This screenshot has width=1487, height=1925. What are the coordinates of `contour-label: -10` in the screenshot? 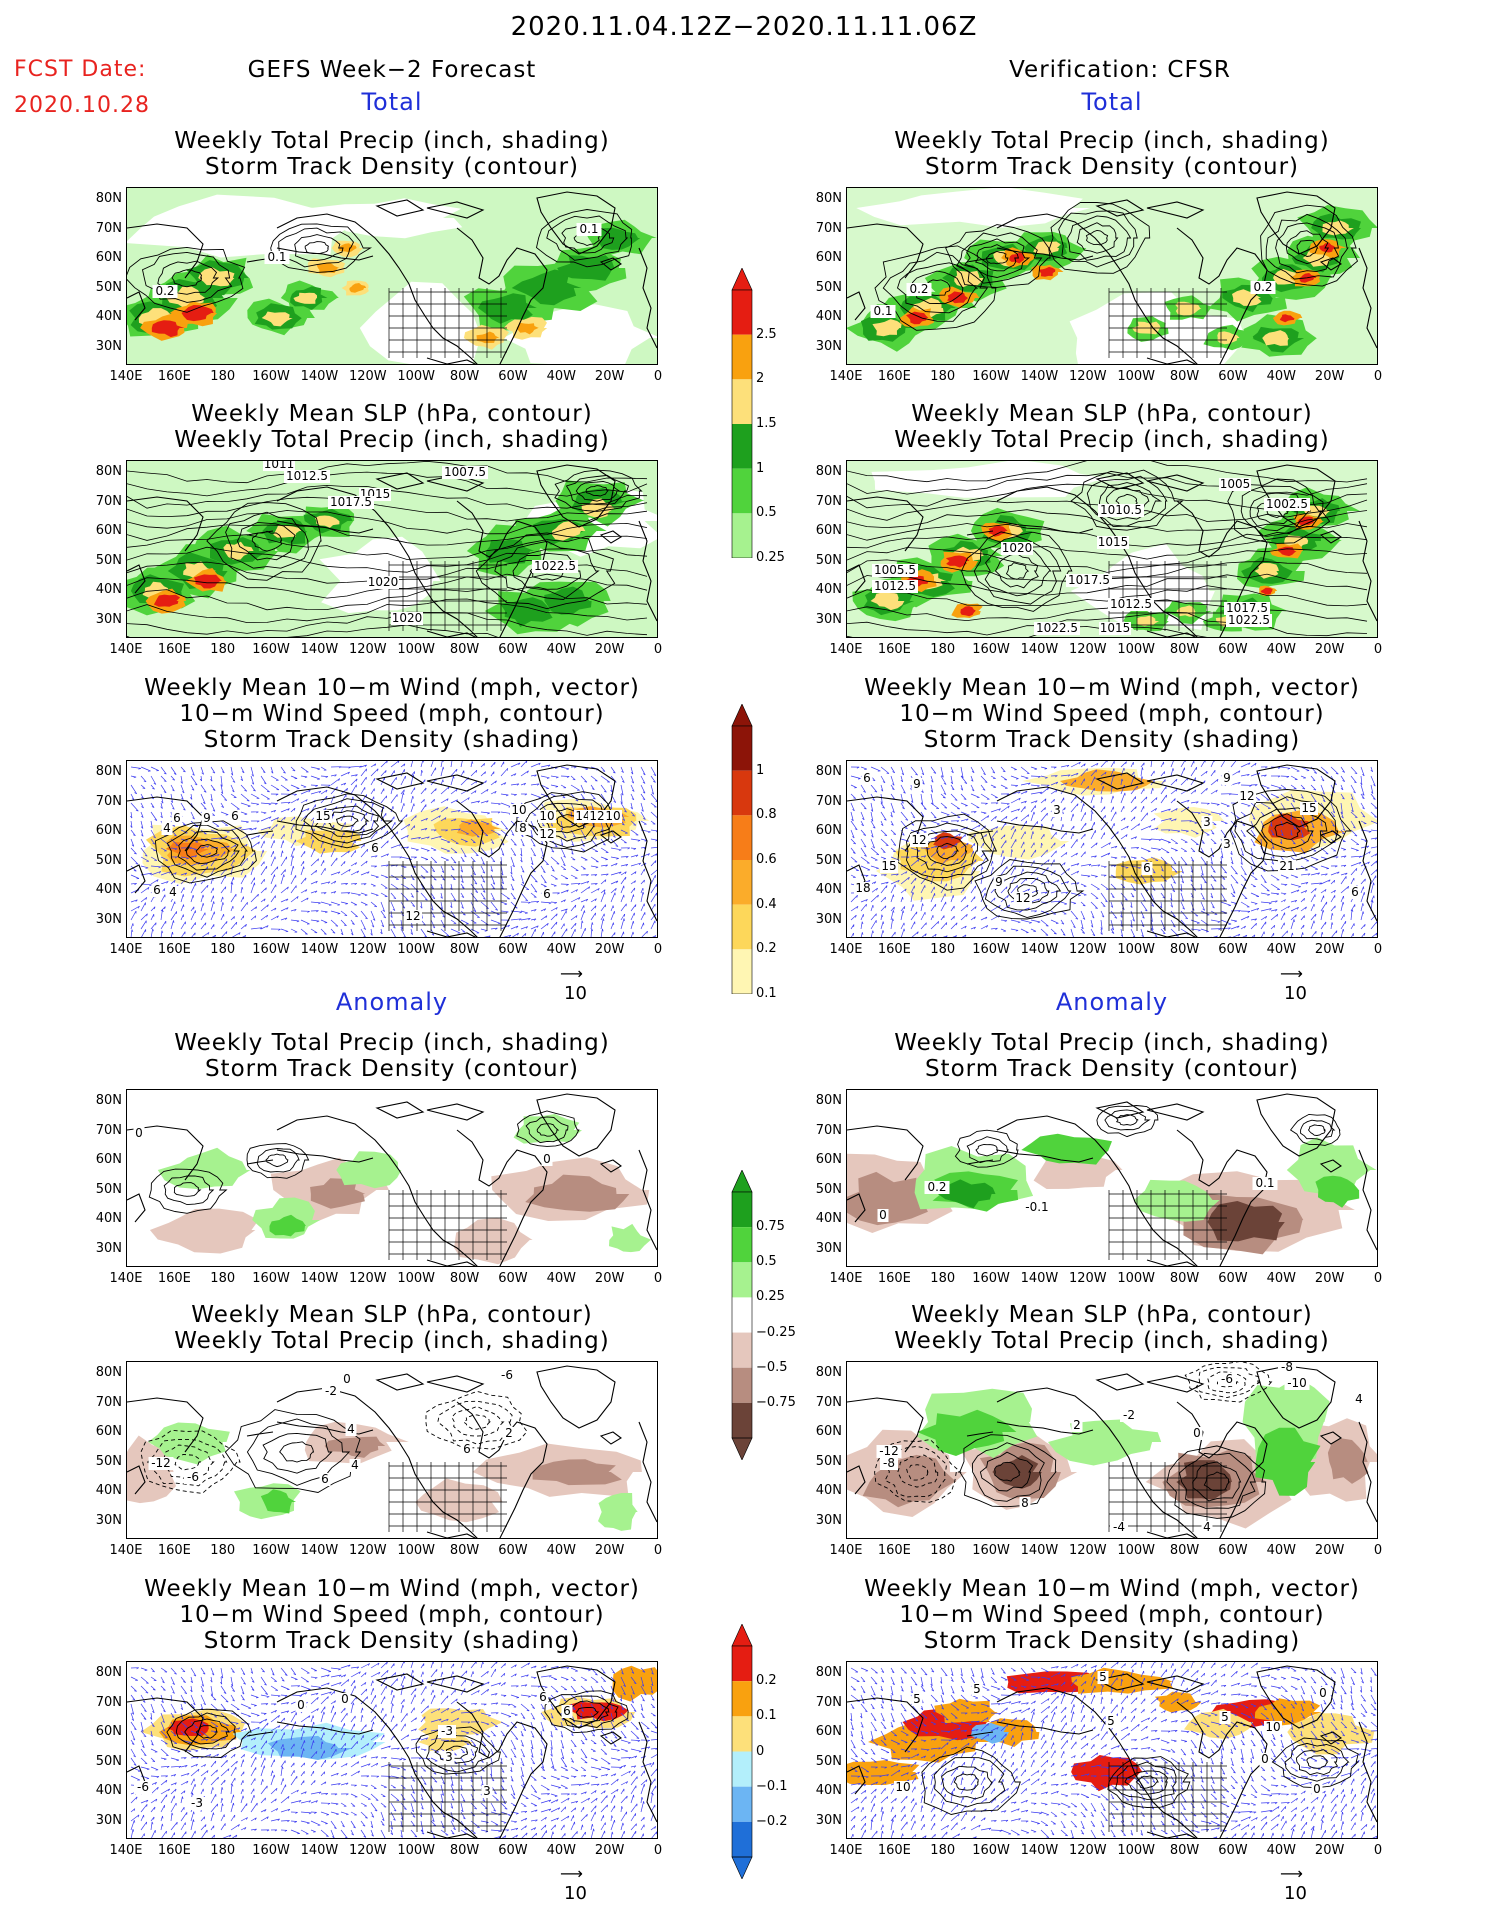 It's located at (1297, 1383).